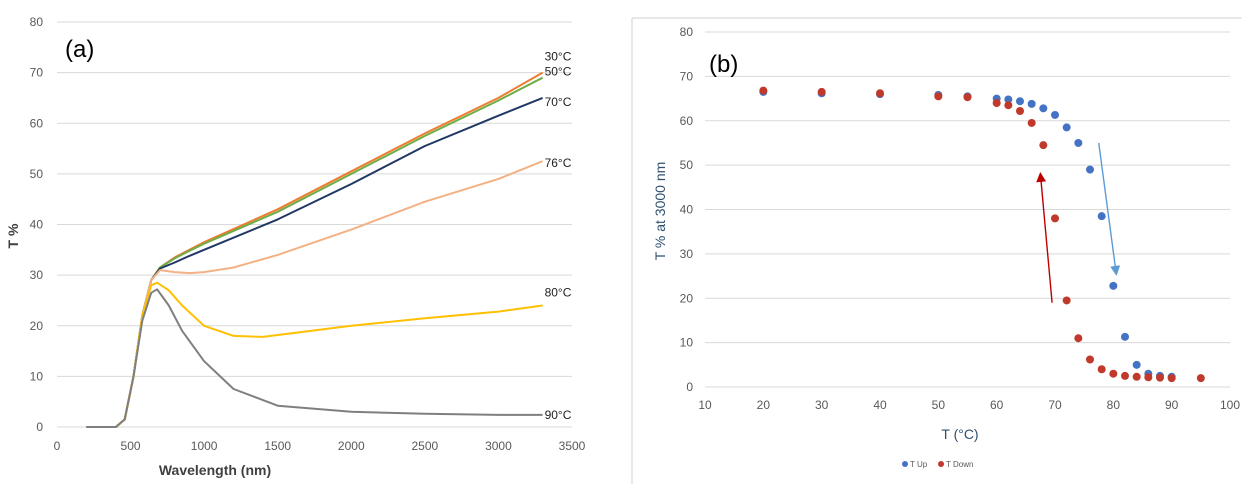 This screenshot has height=484, width=1242. Describe the element at coordinates (939, 405) in the screenshot. I see `chart-b-x-tick-label: 50` at that location.